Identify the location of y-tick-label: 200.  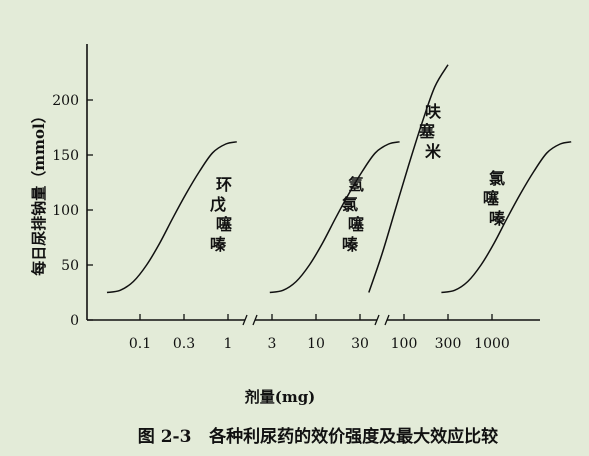
(65, 101).